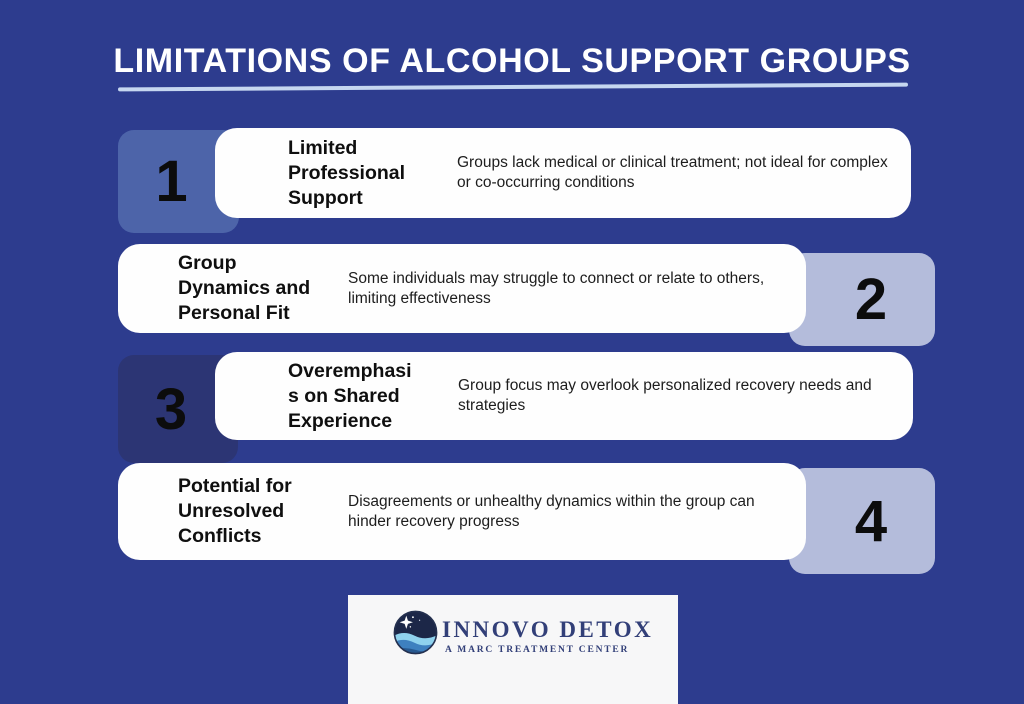 Image resolution: width=1024 pixels, height=704 pixels. I want to click on item-heading: Group Dynamics and Personal Fit, so click(244, 288).